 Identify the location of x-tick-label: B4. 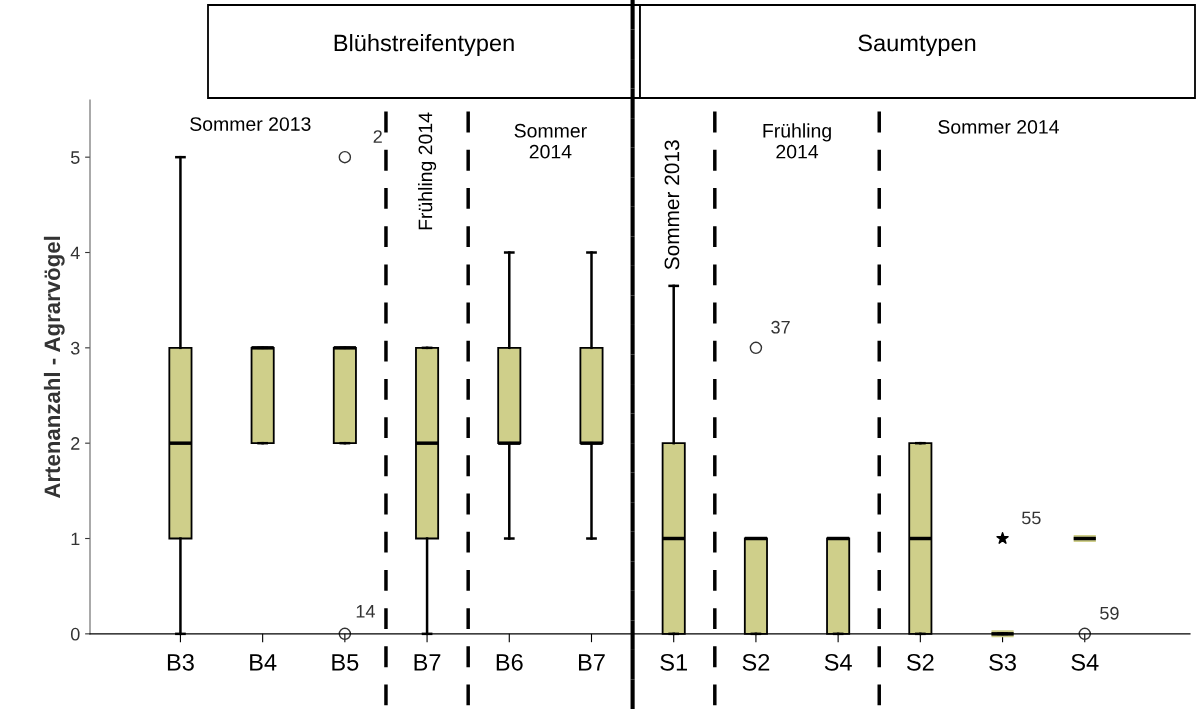
(263, 662).